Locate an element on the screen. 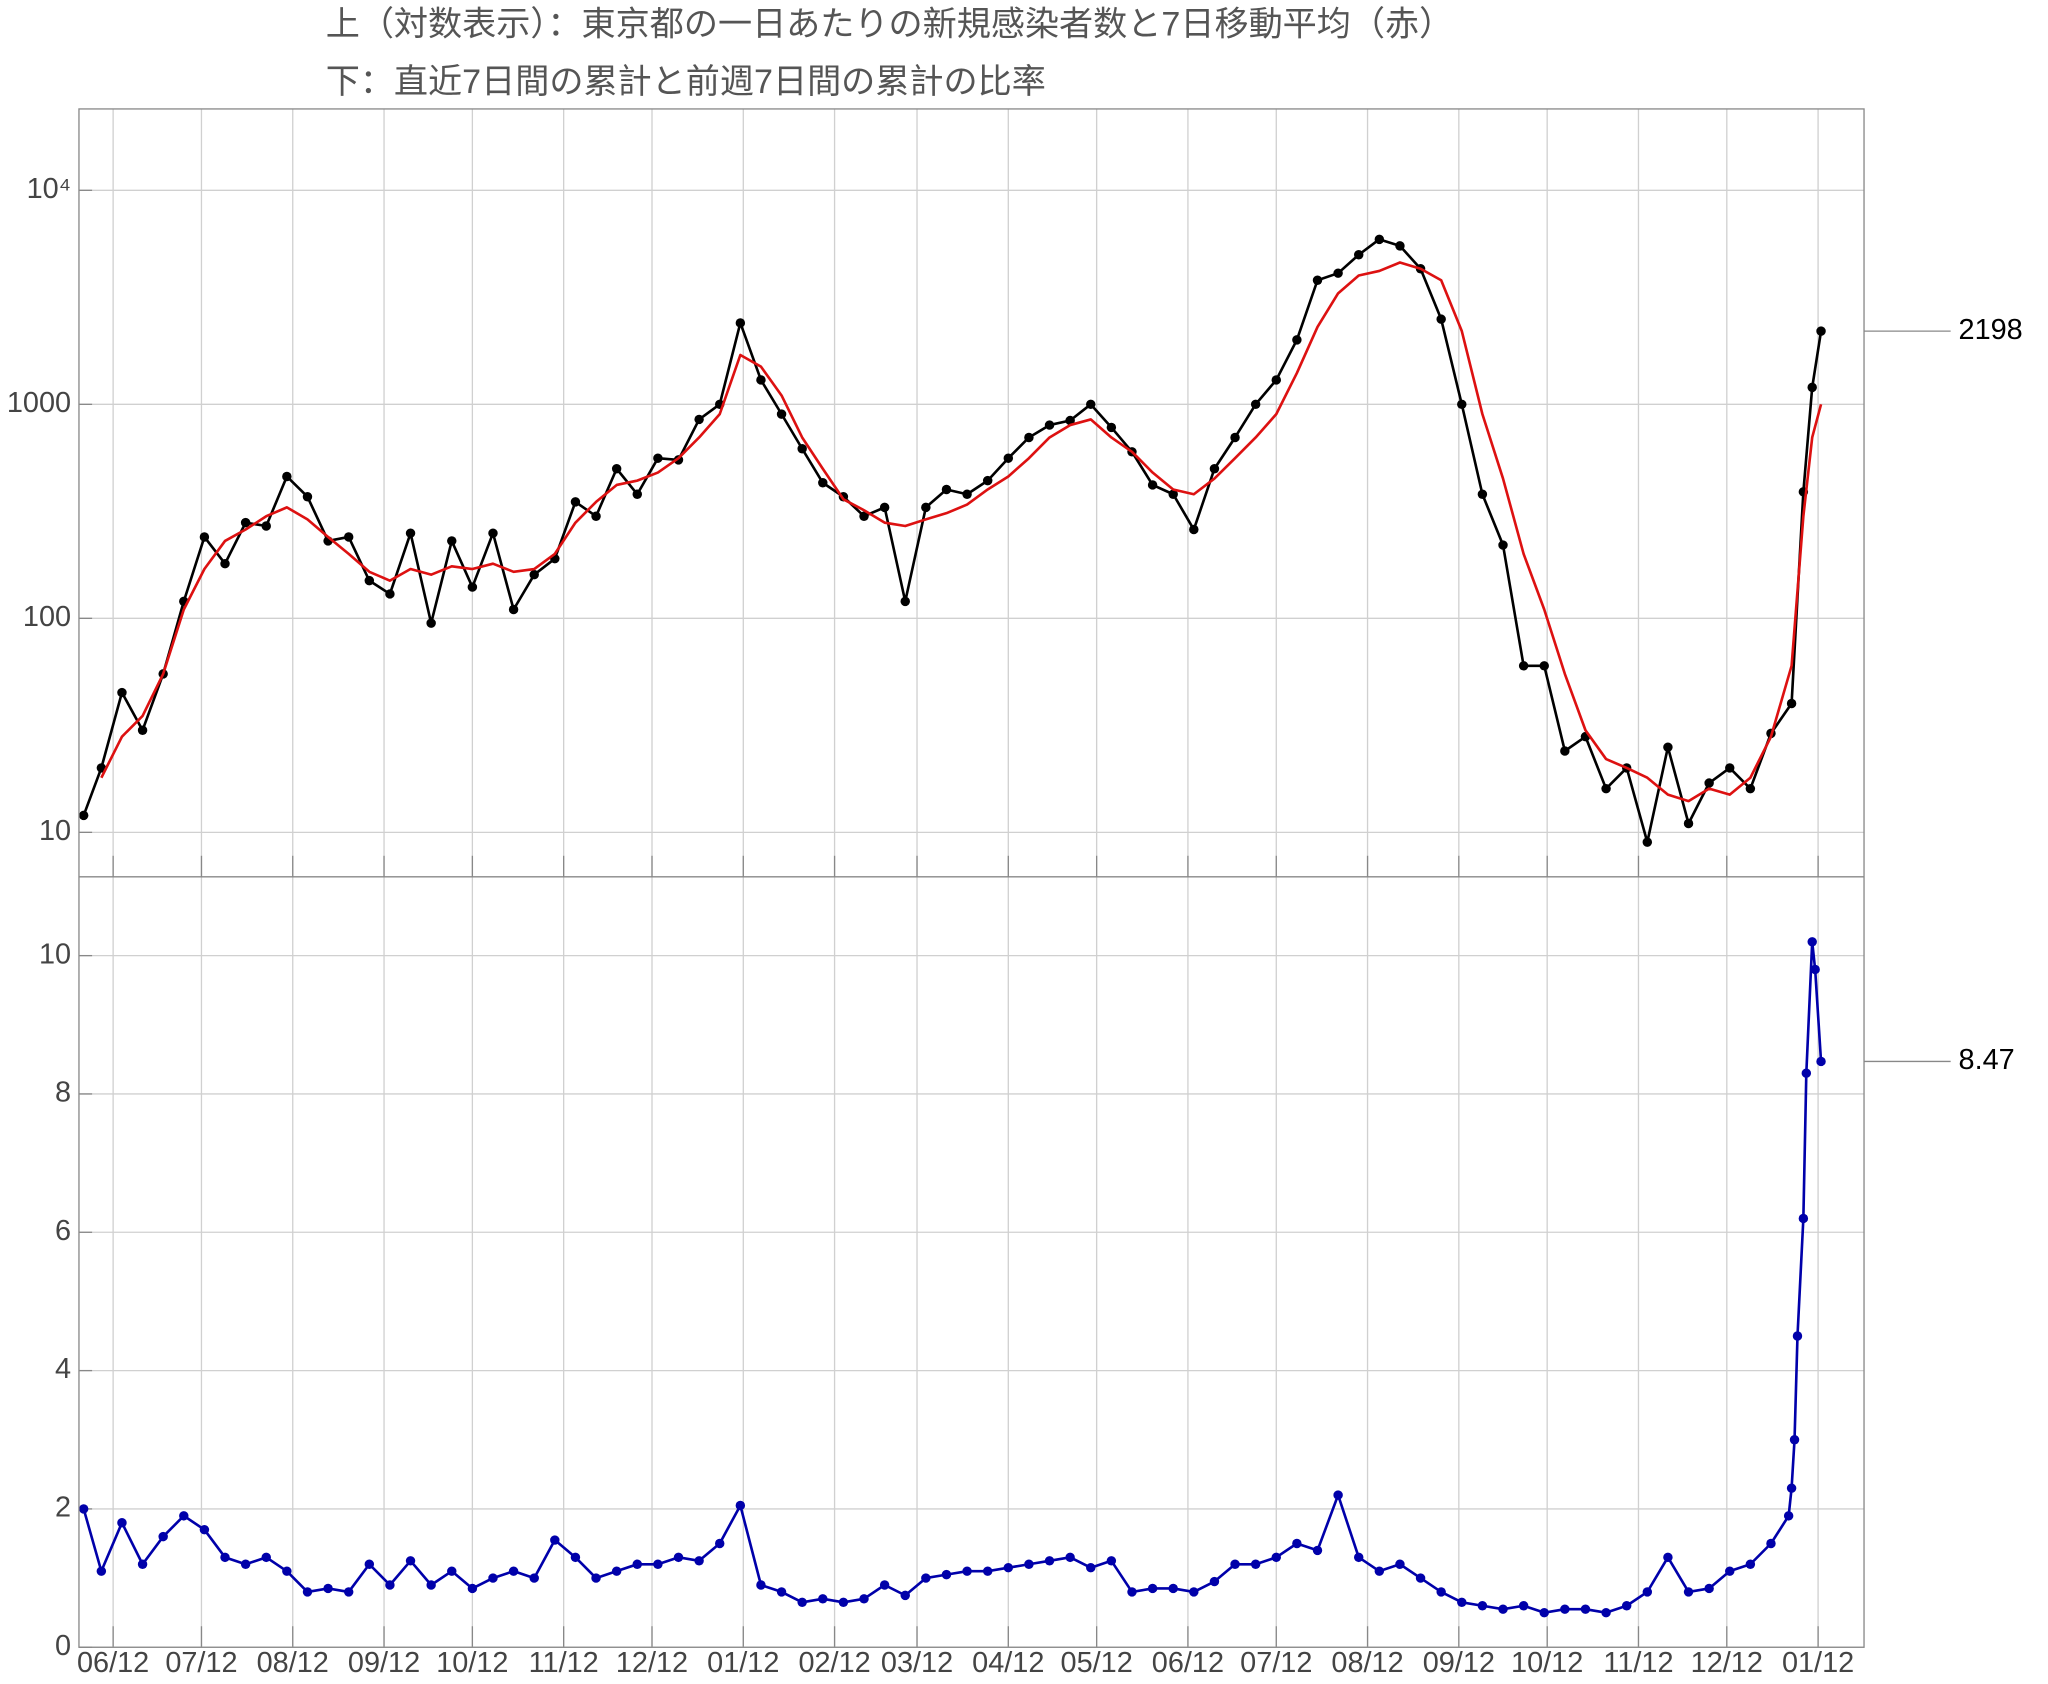 This screenshot has height=1684, width=2048. x-tick-label: 09/12 is located at coordinates (384, 1663).